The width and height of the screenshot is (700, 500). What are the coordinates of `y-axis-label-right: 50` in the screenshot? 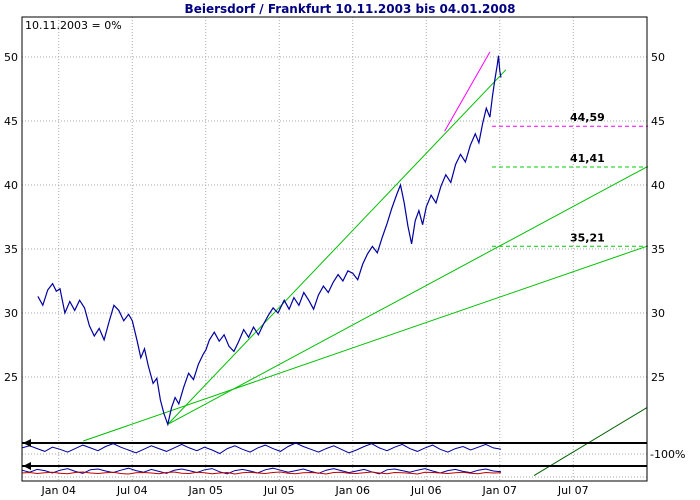 It's located at (658, 57).